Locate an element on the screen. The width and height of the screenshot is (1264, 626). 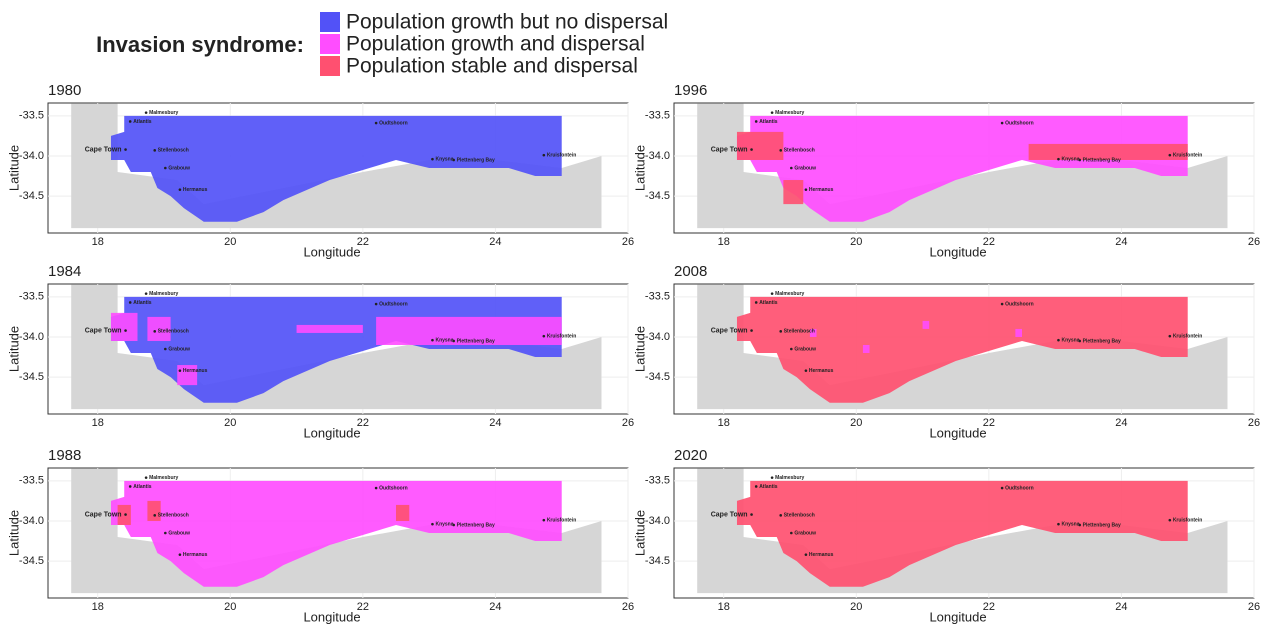
study-region is located at coordinates (962, 533).